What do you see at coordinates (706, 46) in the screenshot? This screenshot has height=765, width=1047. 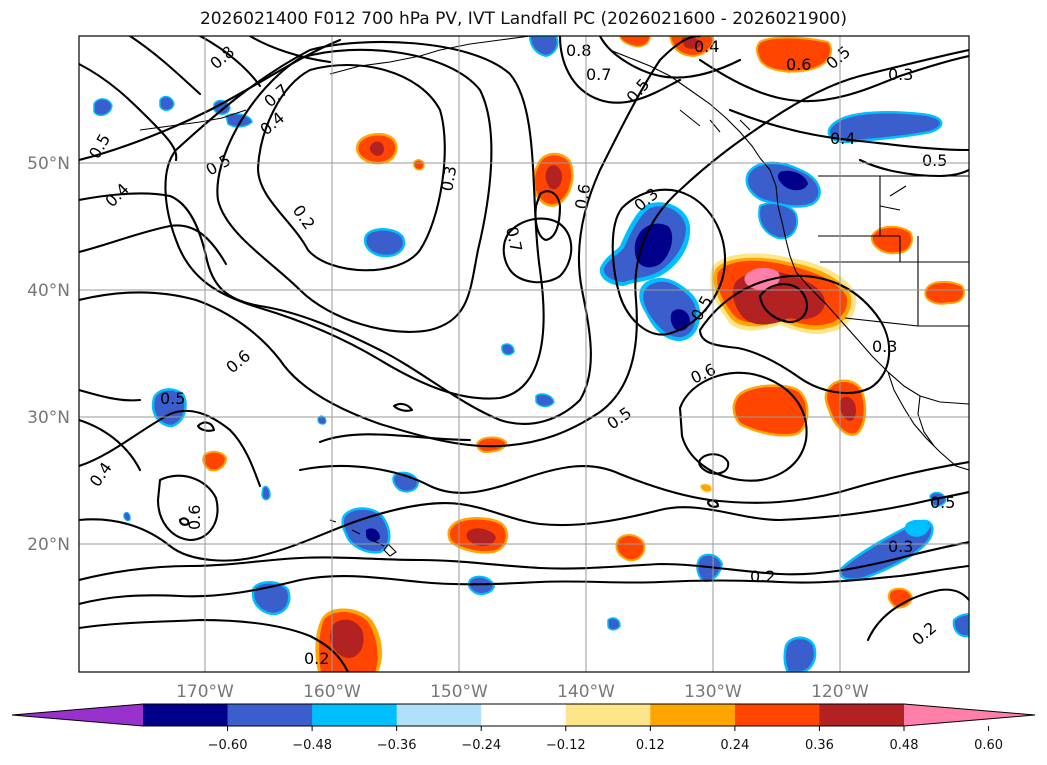 I see `contour-label-0.4c: 0.4` at bounding box center [706, 46].